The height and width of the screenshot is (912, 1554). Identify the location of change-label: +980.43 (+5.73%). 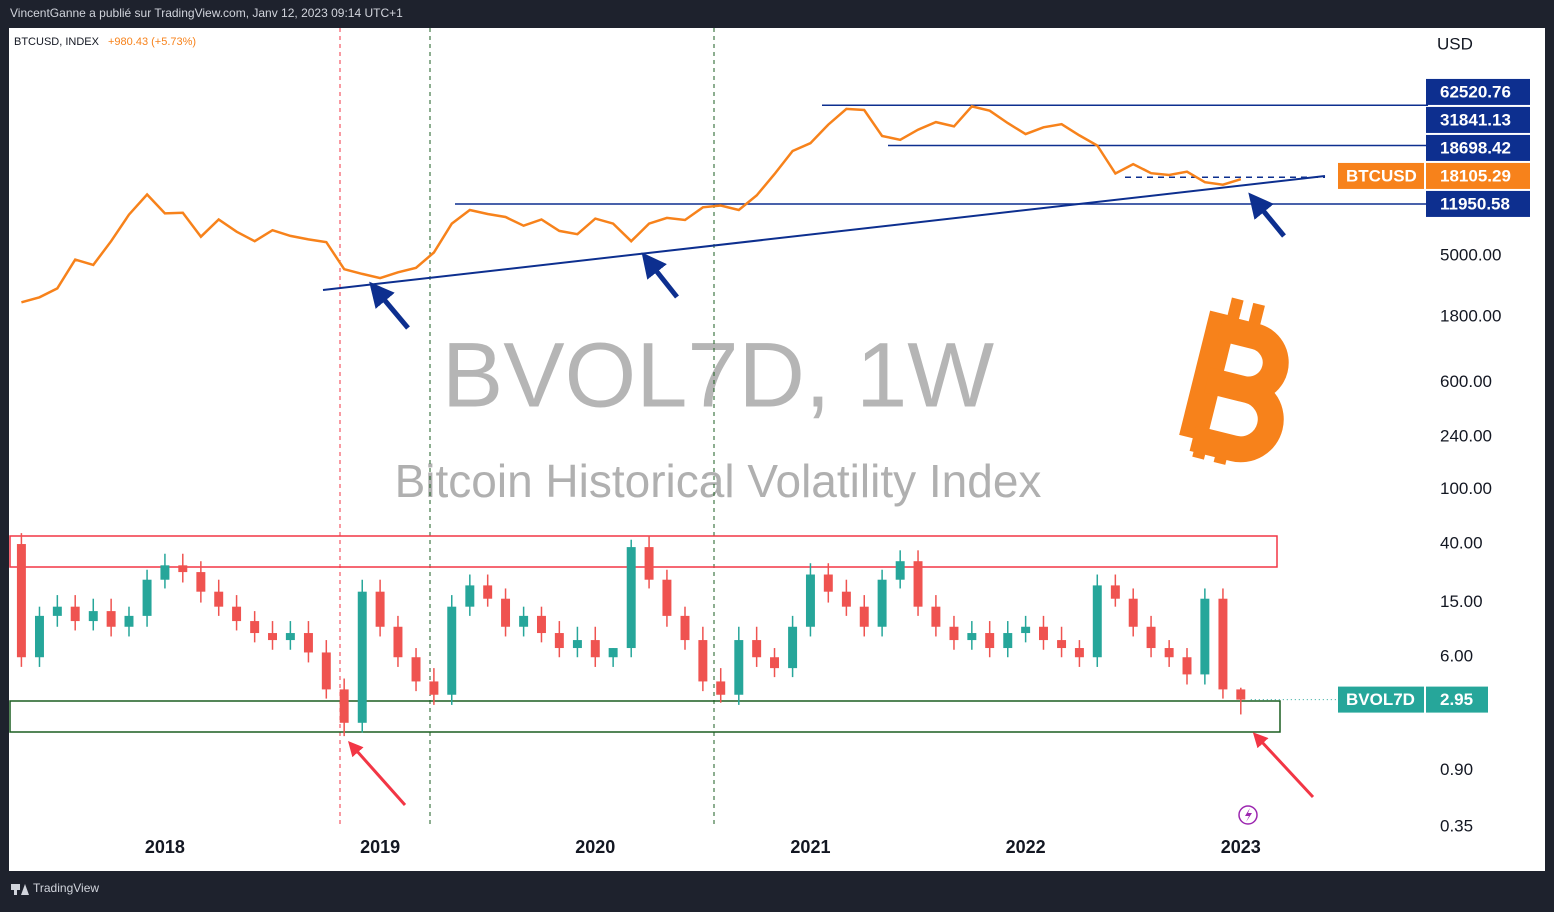
(152, 42).